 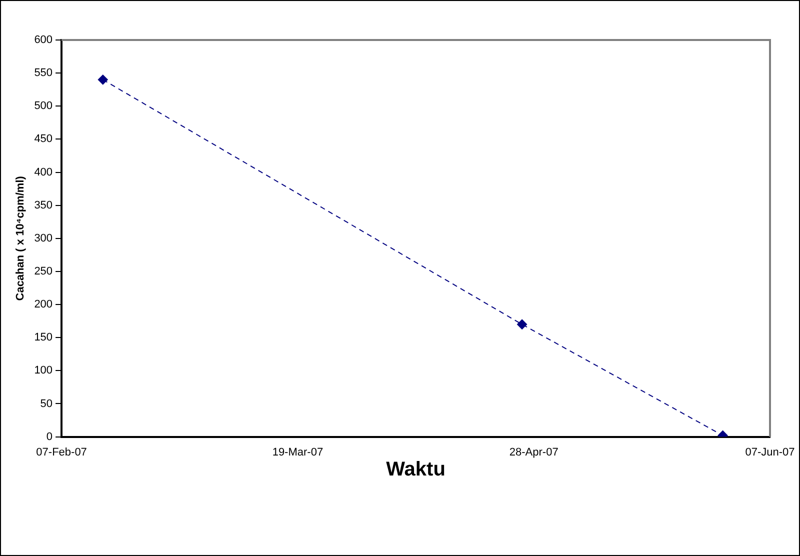 What do you see at coordinates (770, 452) in the screenshot?
I see `x-tick-label: 07-Jun-07` at bounding box center [770, 452].